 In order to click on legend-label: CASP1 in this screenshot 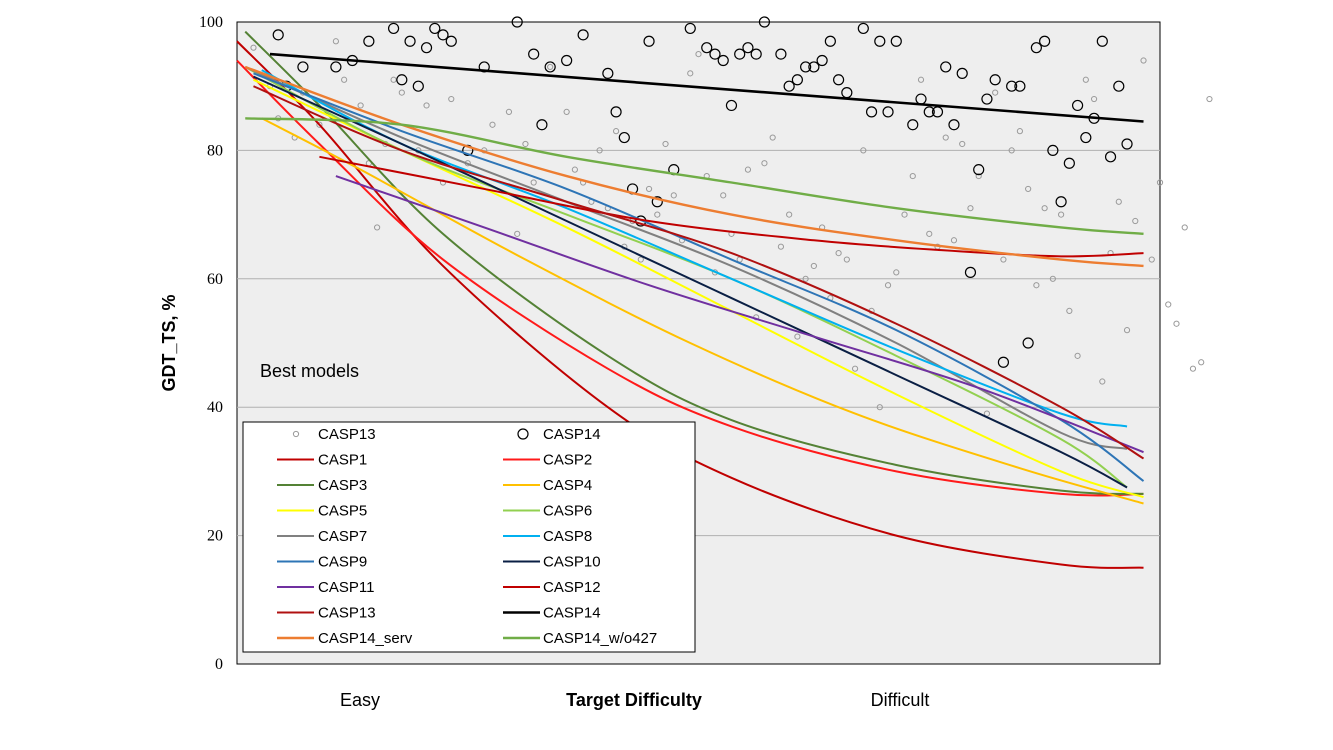, I will do `click(342, 460)`.